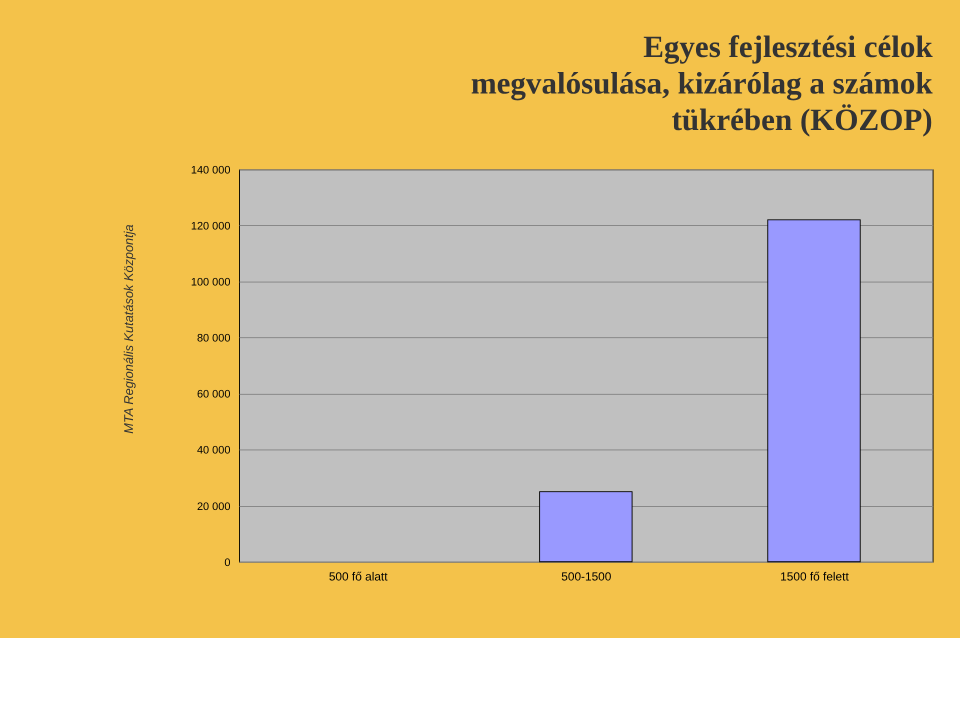  I want to click on text: tükrében (KÖZOP), so click(802, 120).